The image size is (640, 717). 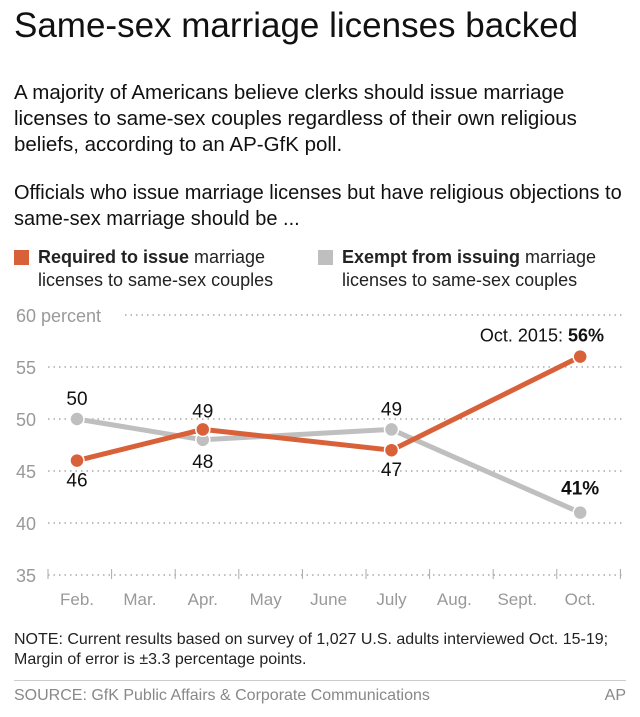 I want to click on chart-title: Same-sex marriage licenses backed, so click(x=296, y=25).